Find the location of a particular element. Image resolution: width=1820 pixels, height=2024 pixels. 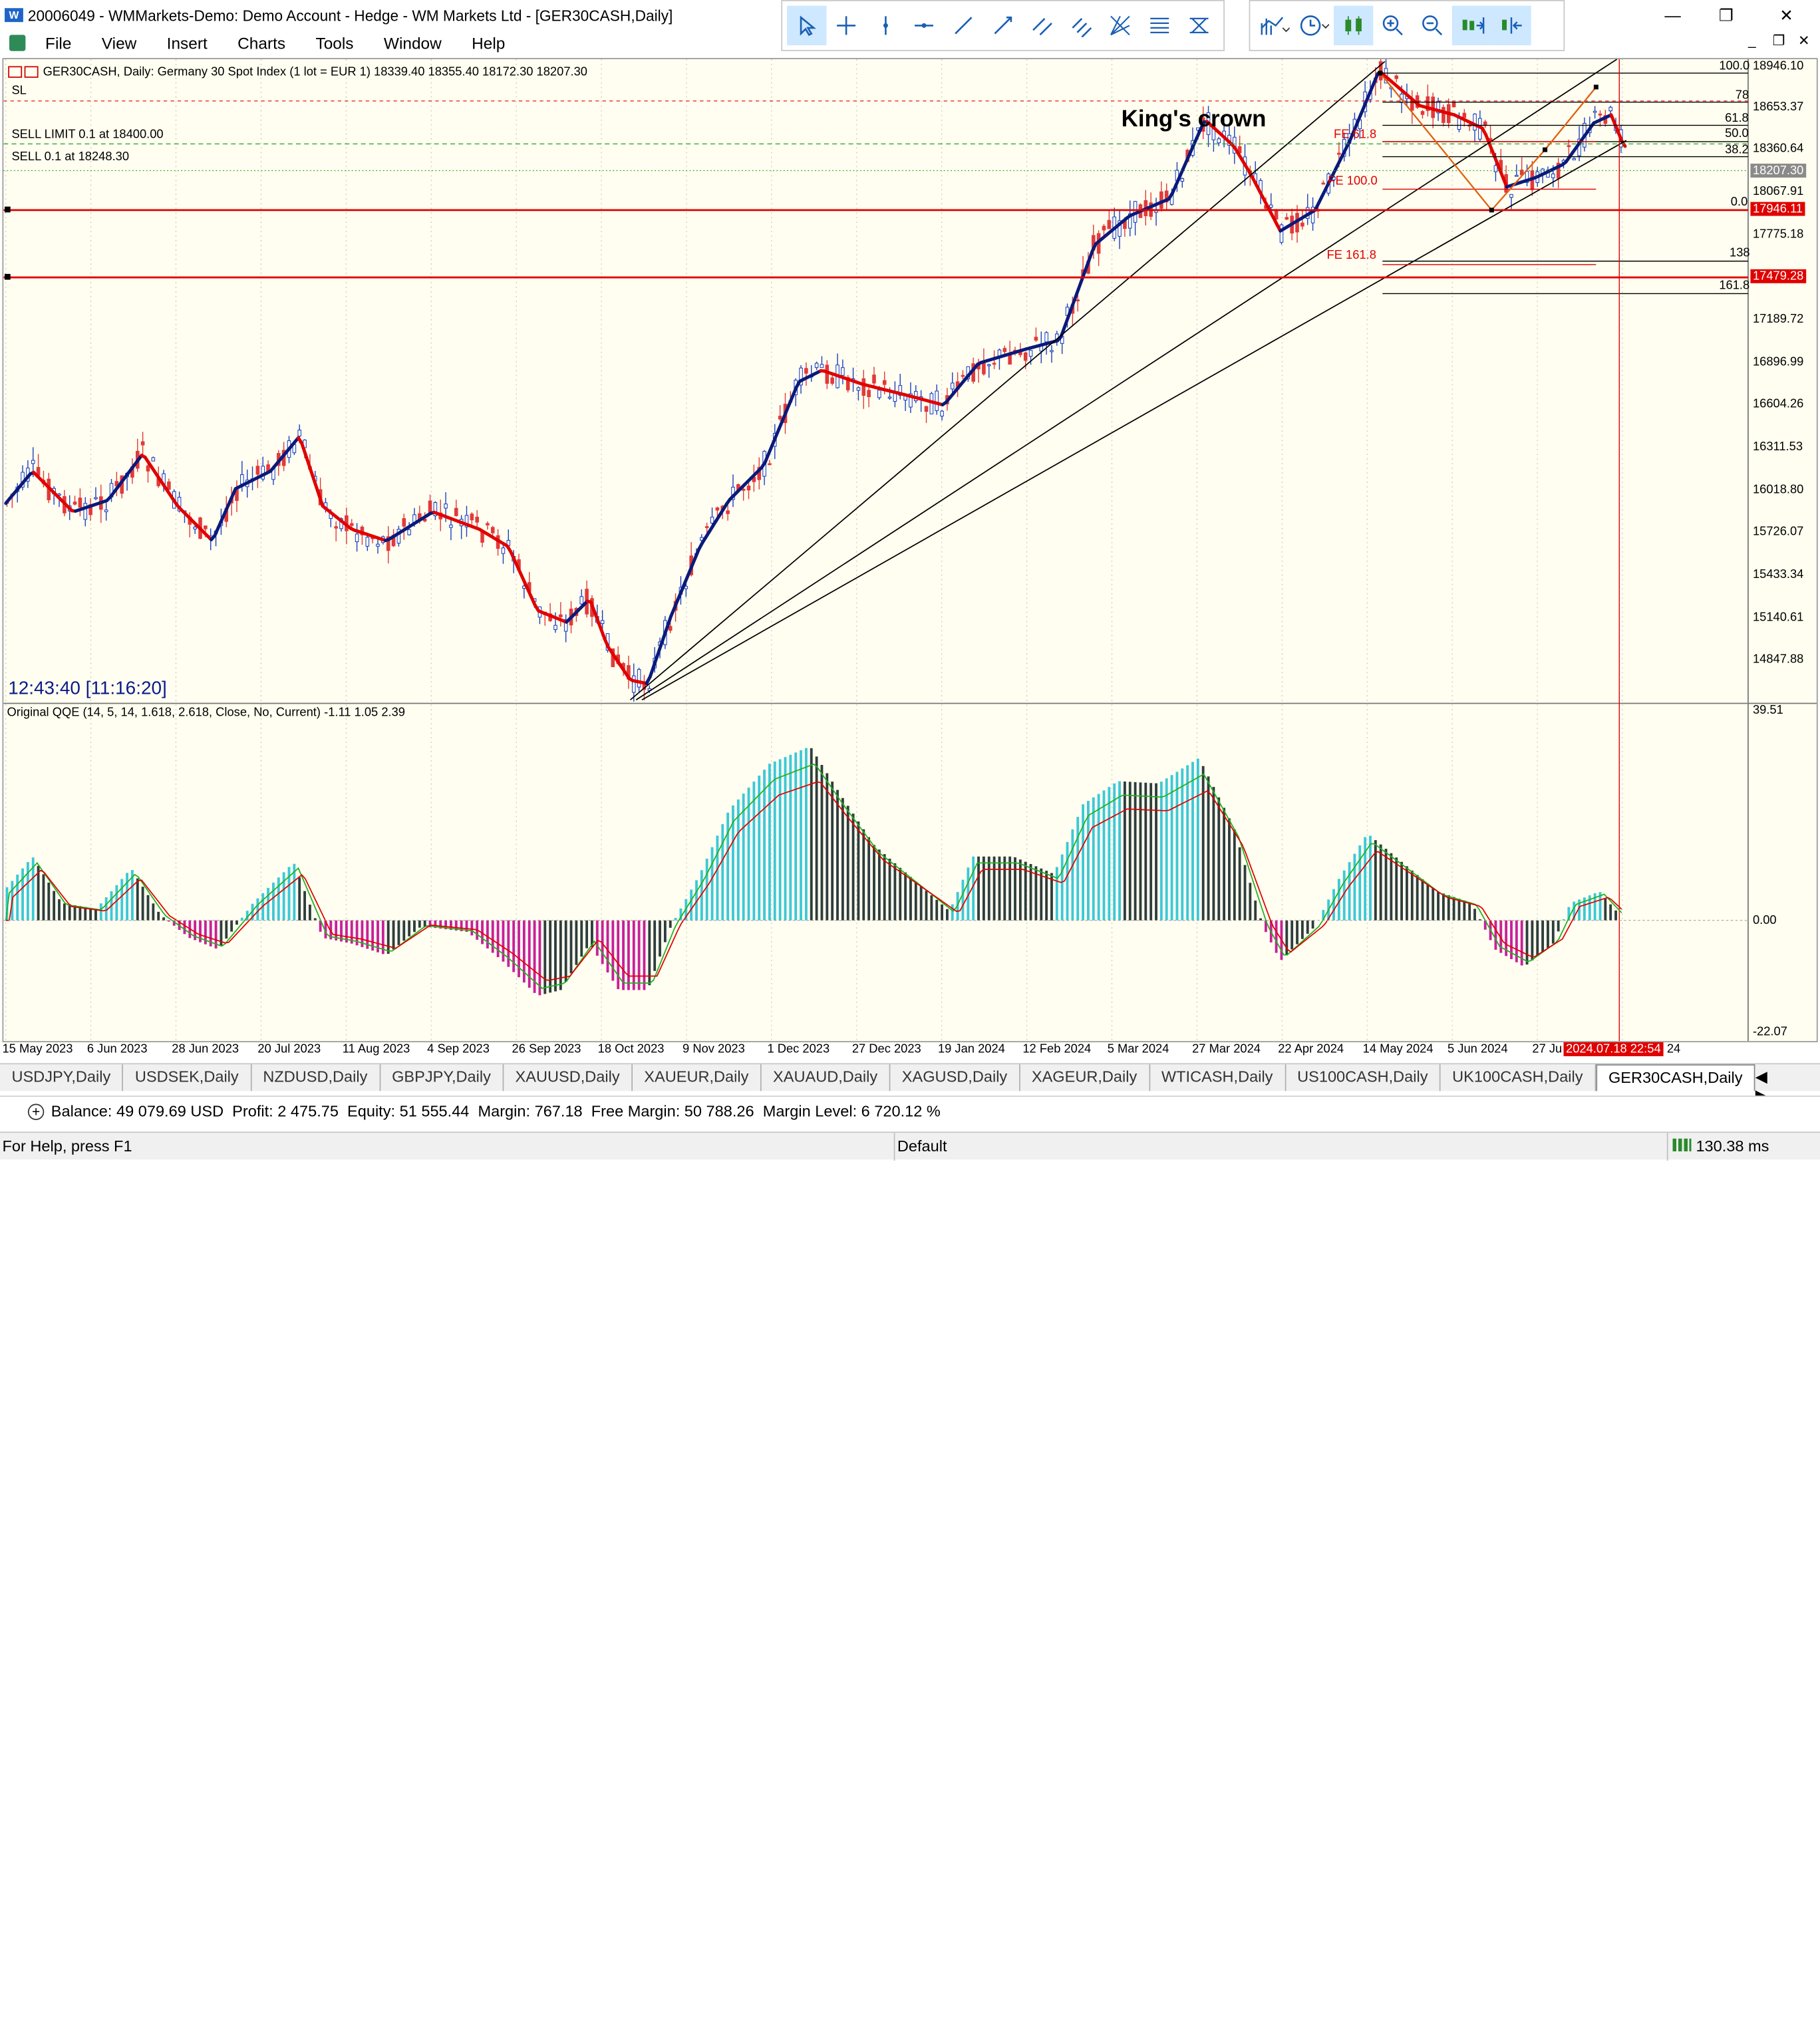

tab-gbpjpy: GBPJPY,Daily is located at coordinates (442, 1077).